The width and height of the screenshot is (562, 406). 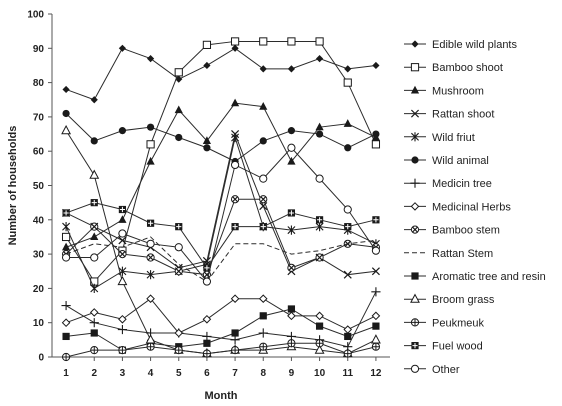 What do you see at coordinates (457, 207) in the screenshot?
I see `legend-item: Medicinal Herbs` at bounding box center [457, 207].